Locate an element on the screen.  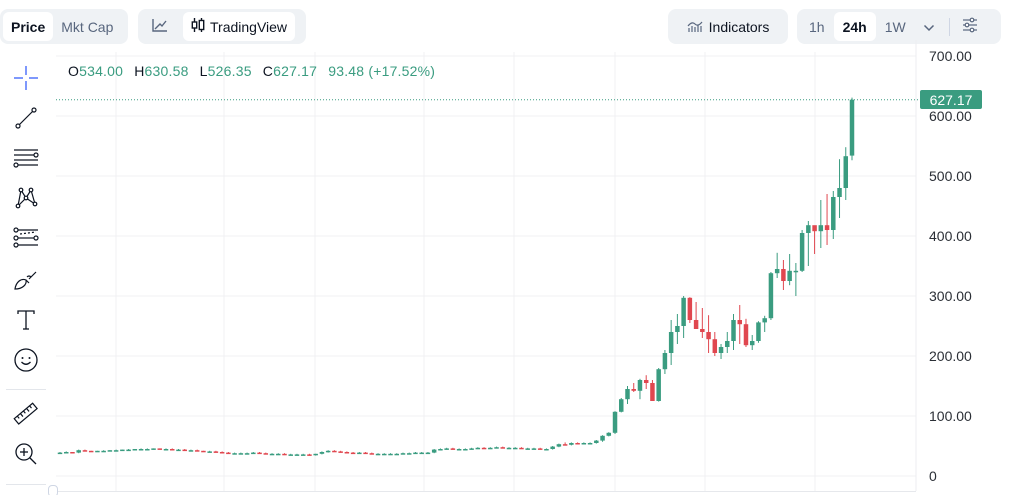
chevron-down-icon is located at coordinates (929, 27).